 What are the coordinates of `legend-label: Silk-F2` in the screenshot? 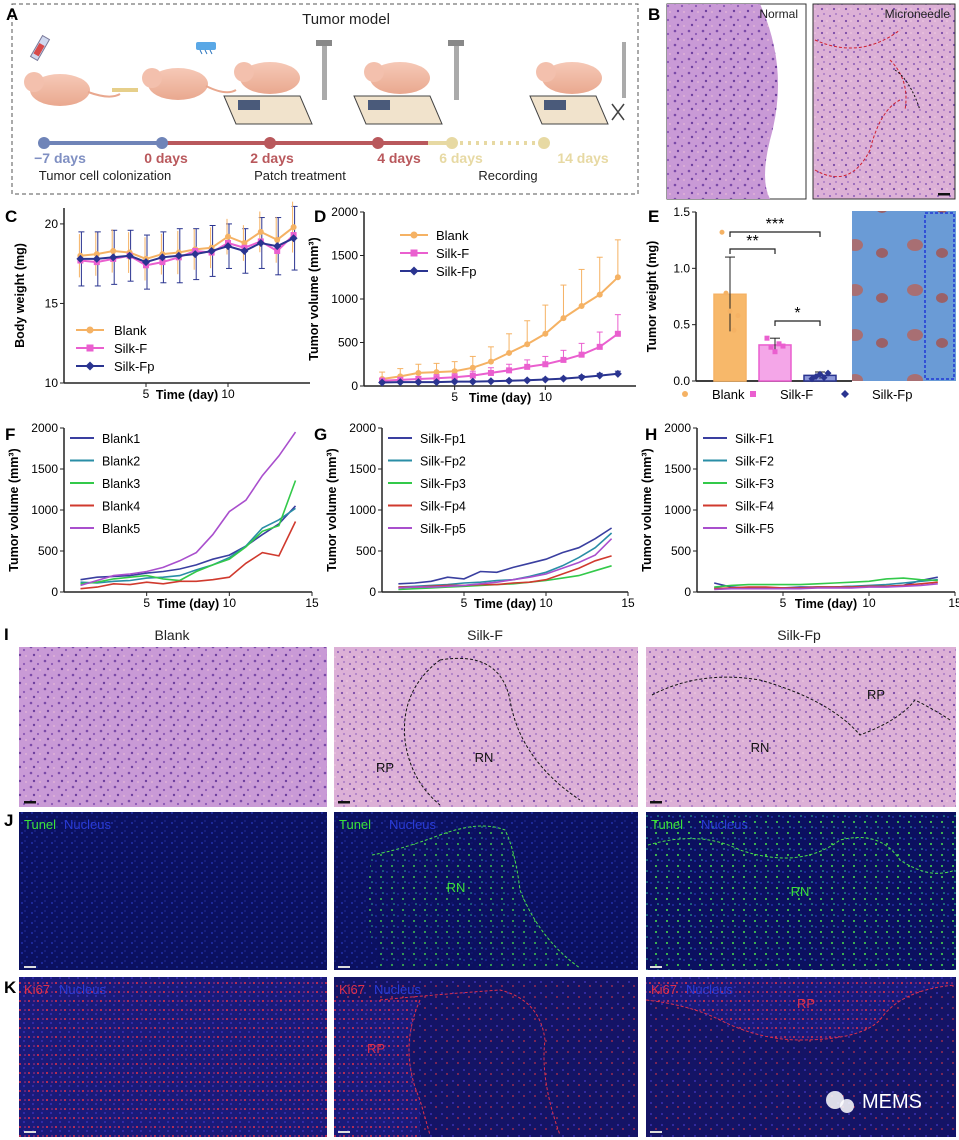 It's located at (754, 462).